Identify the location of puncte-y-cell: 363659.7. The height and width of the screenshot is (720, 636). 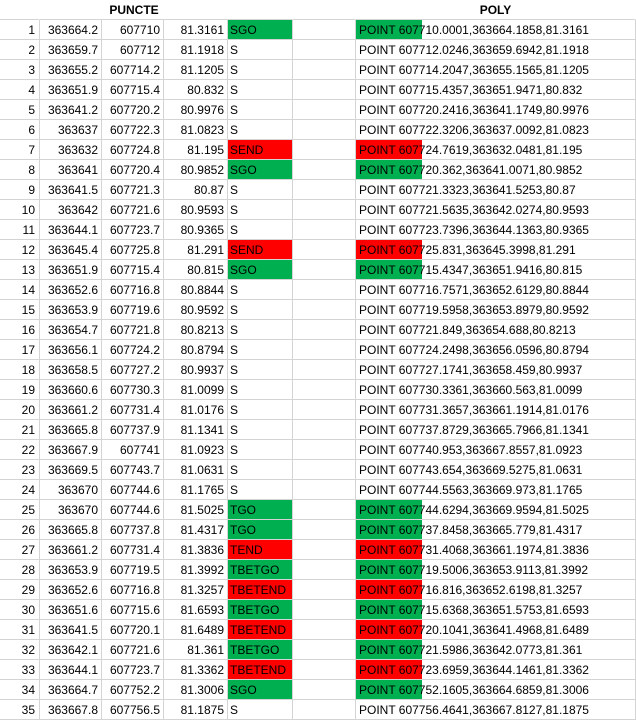
(71, 50).